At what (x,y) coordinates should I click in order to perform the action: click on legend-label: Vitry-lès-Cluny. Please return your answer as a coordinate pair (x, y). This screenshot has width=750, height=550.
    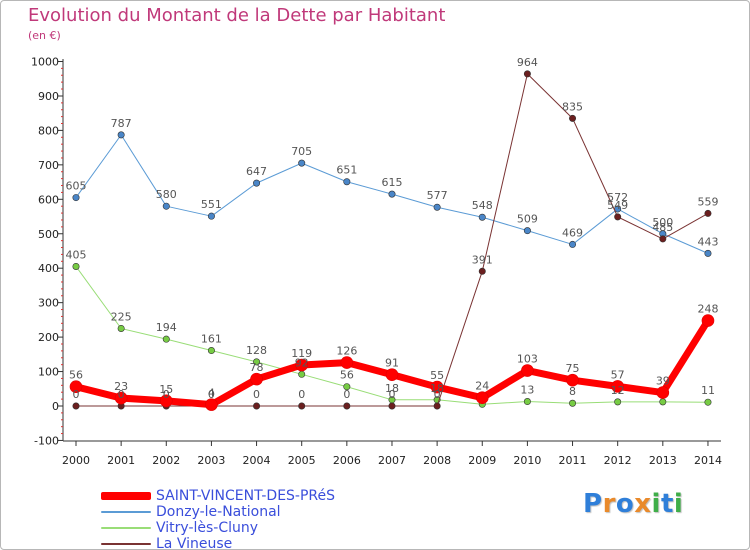
    Looking at the image, I should click on (207, 528).